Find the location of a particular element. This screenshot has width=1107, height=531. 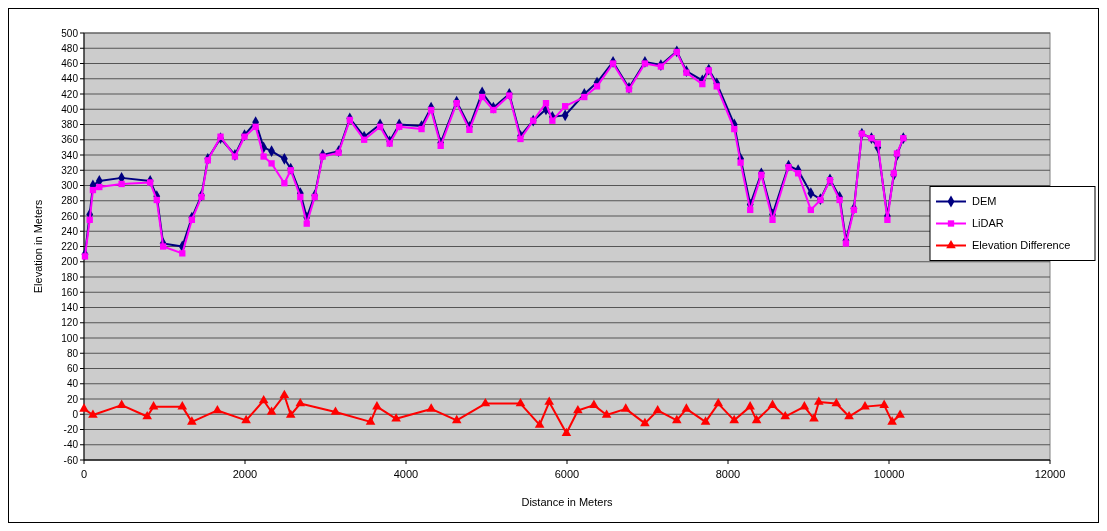

y-tick-label: 480 is located at coordinates (70, 48).